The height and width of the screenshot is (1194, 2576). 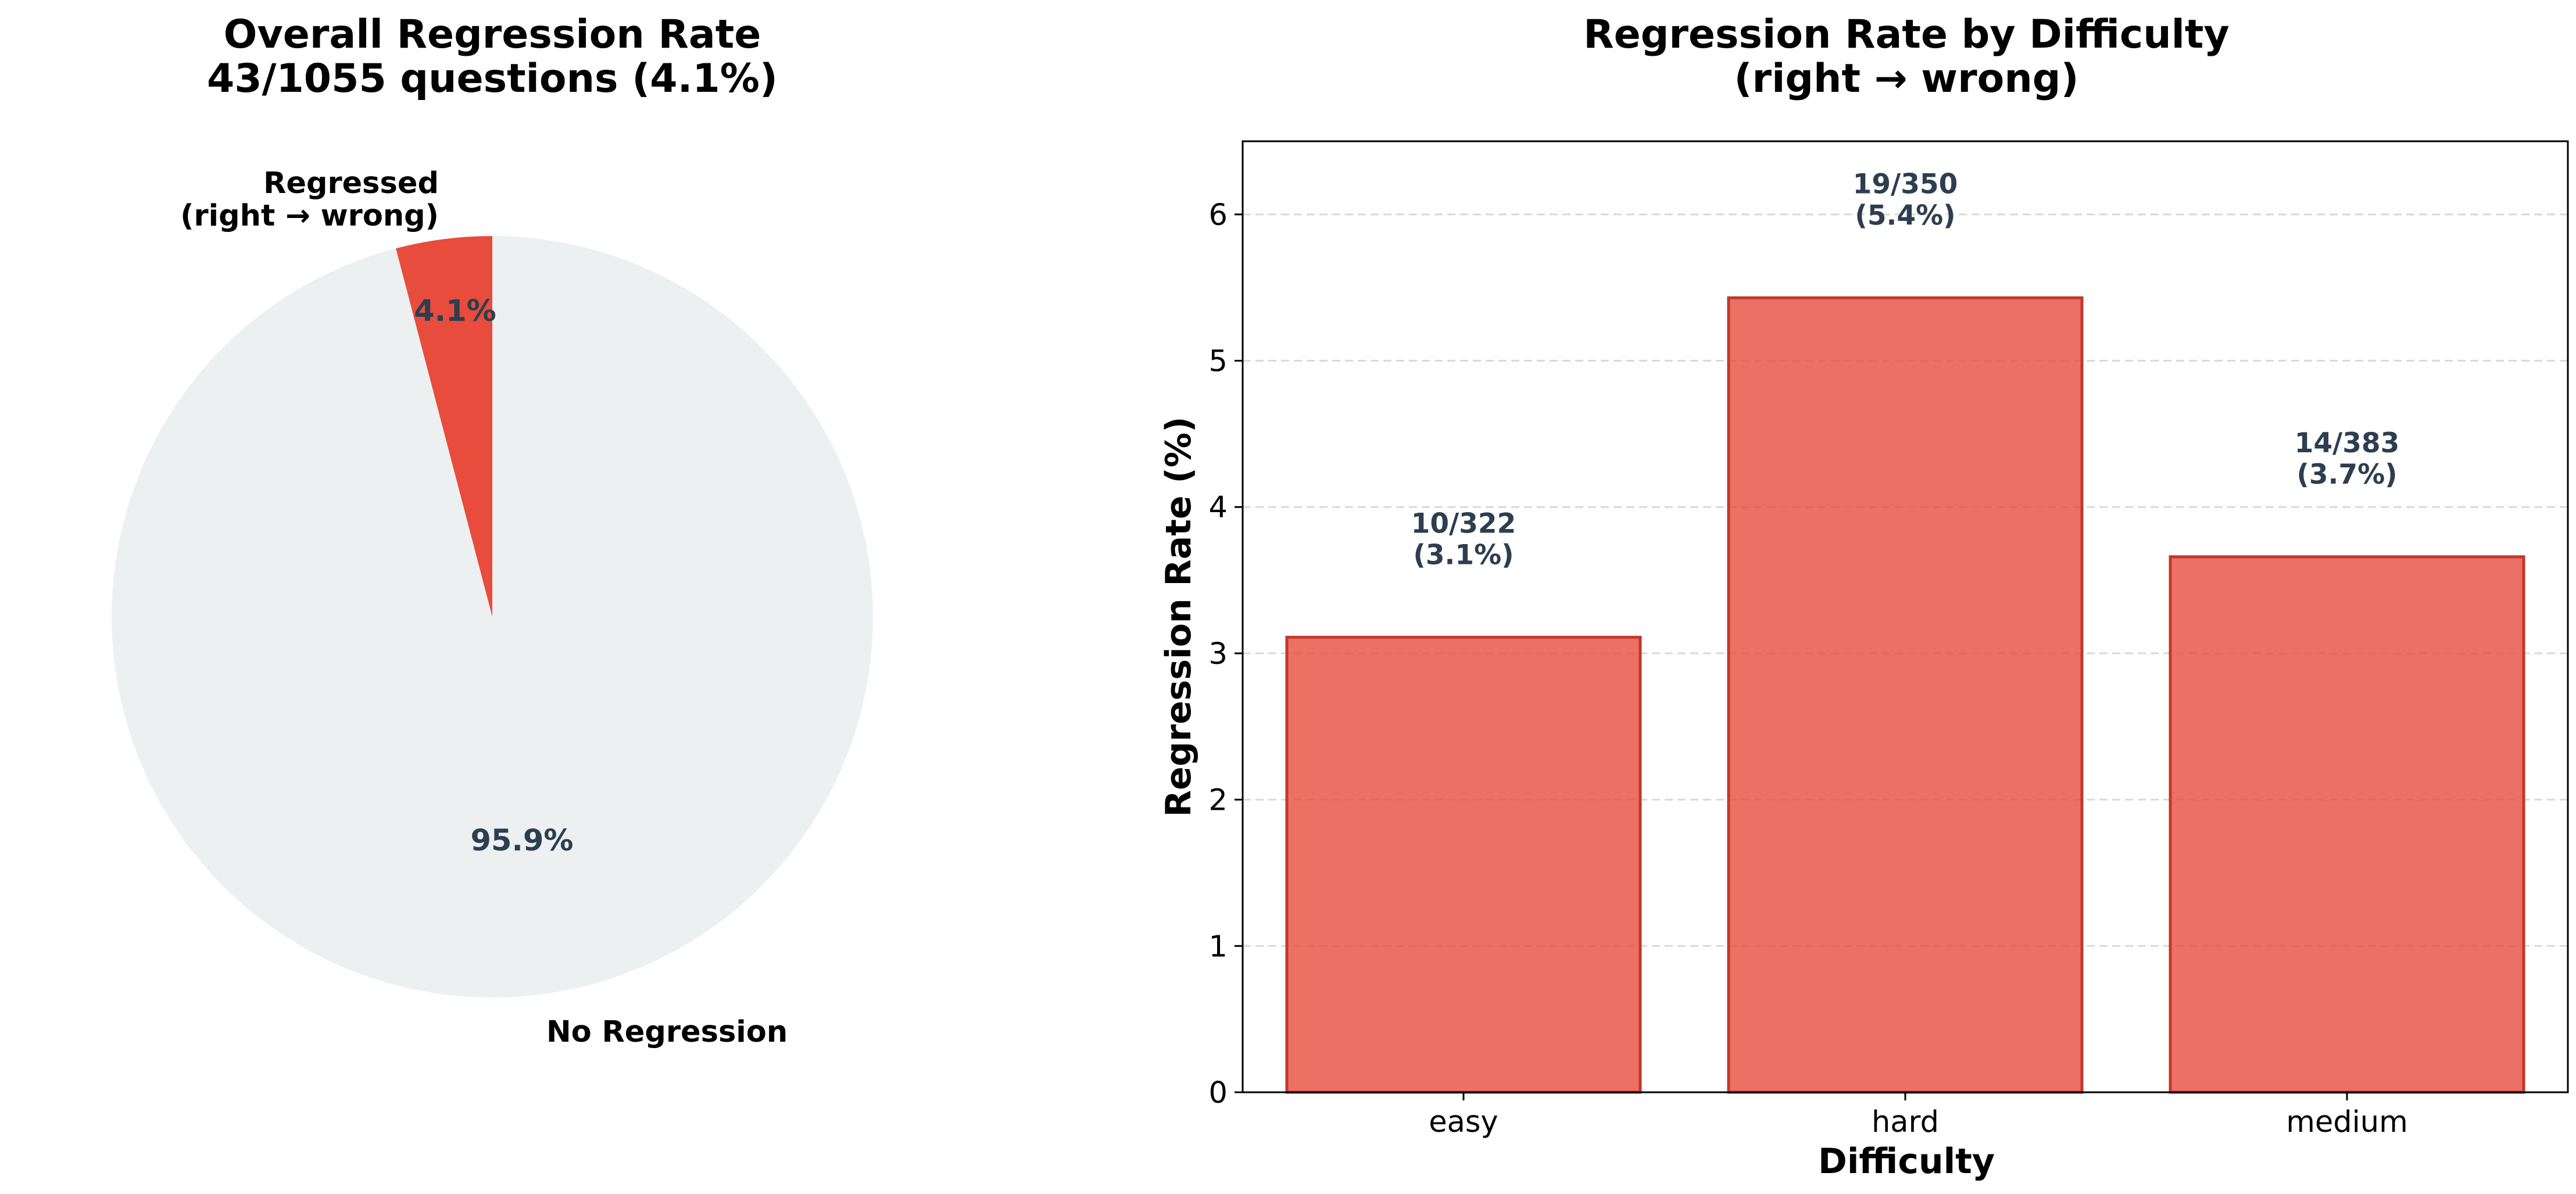 I want to click on x-tick-label-medium: medium, so click(x=2347, y=1122).